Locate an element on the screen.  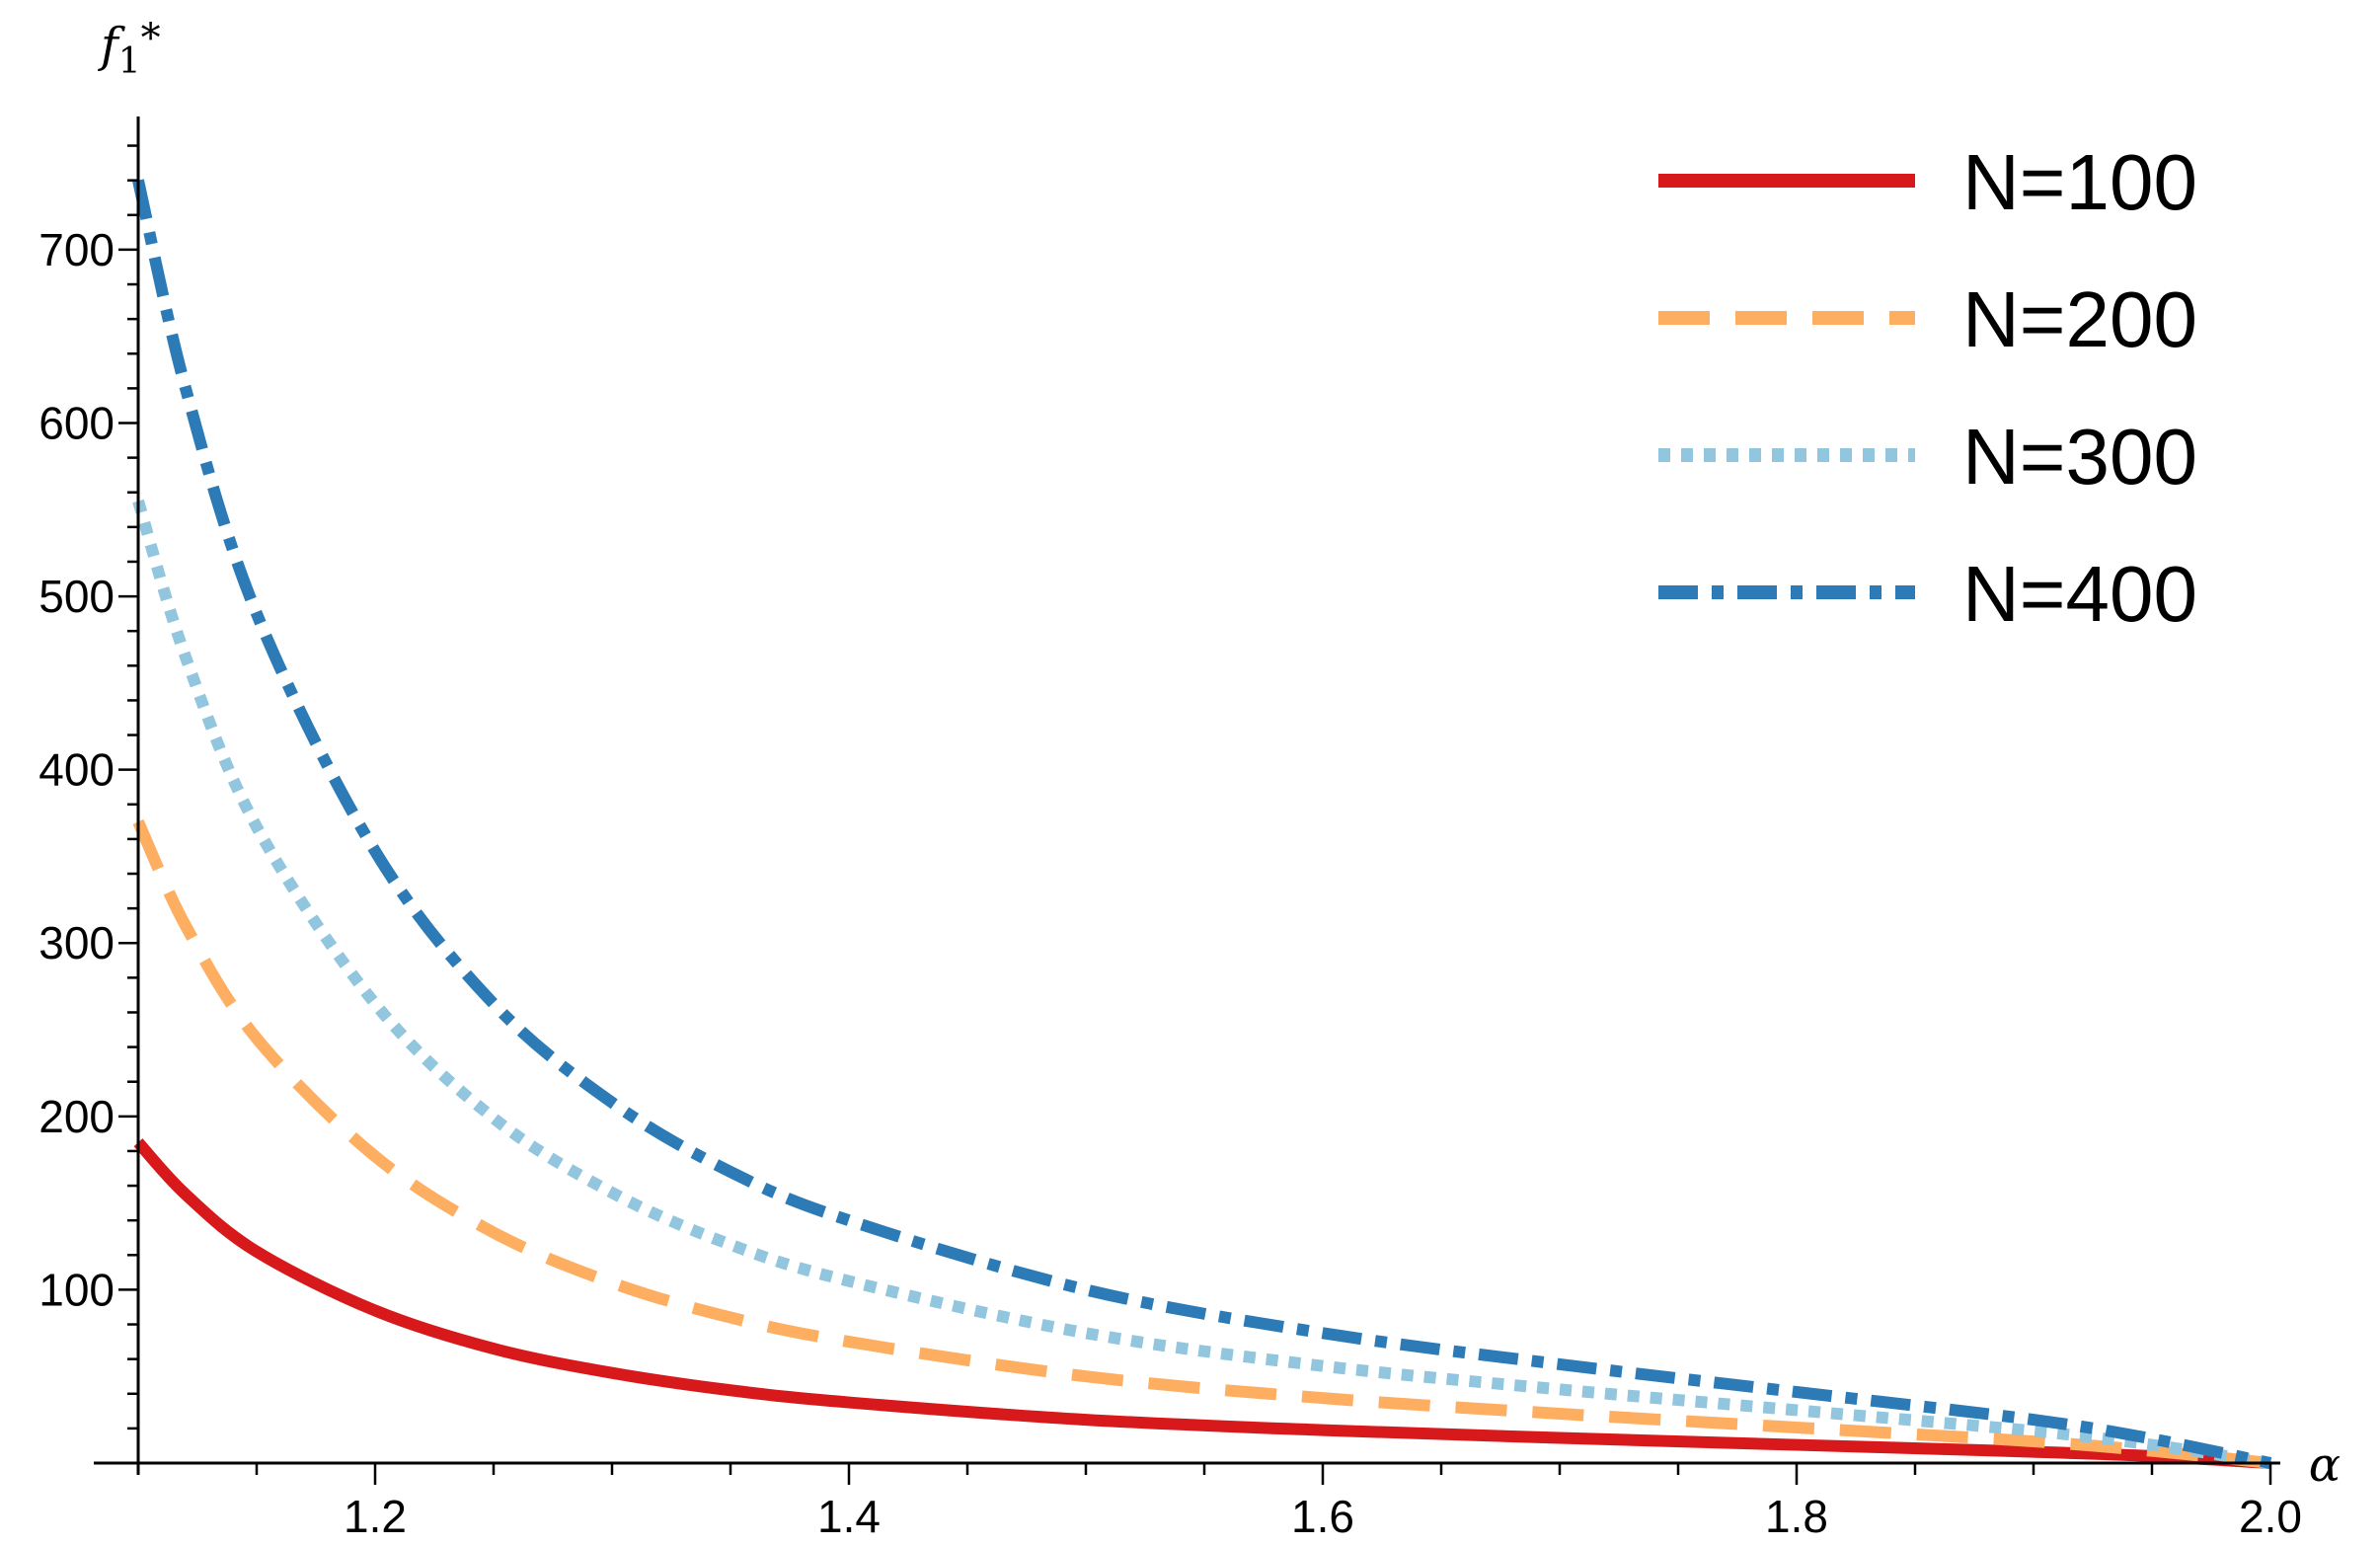
y-tick-label: 400 is located at coordinates (76, 770).